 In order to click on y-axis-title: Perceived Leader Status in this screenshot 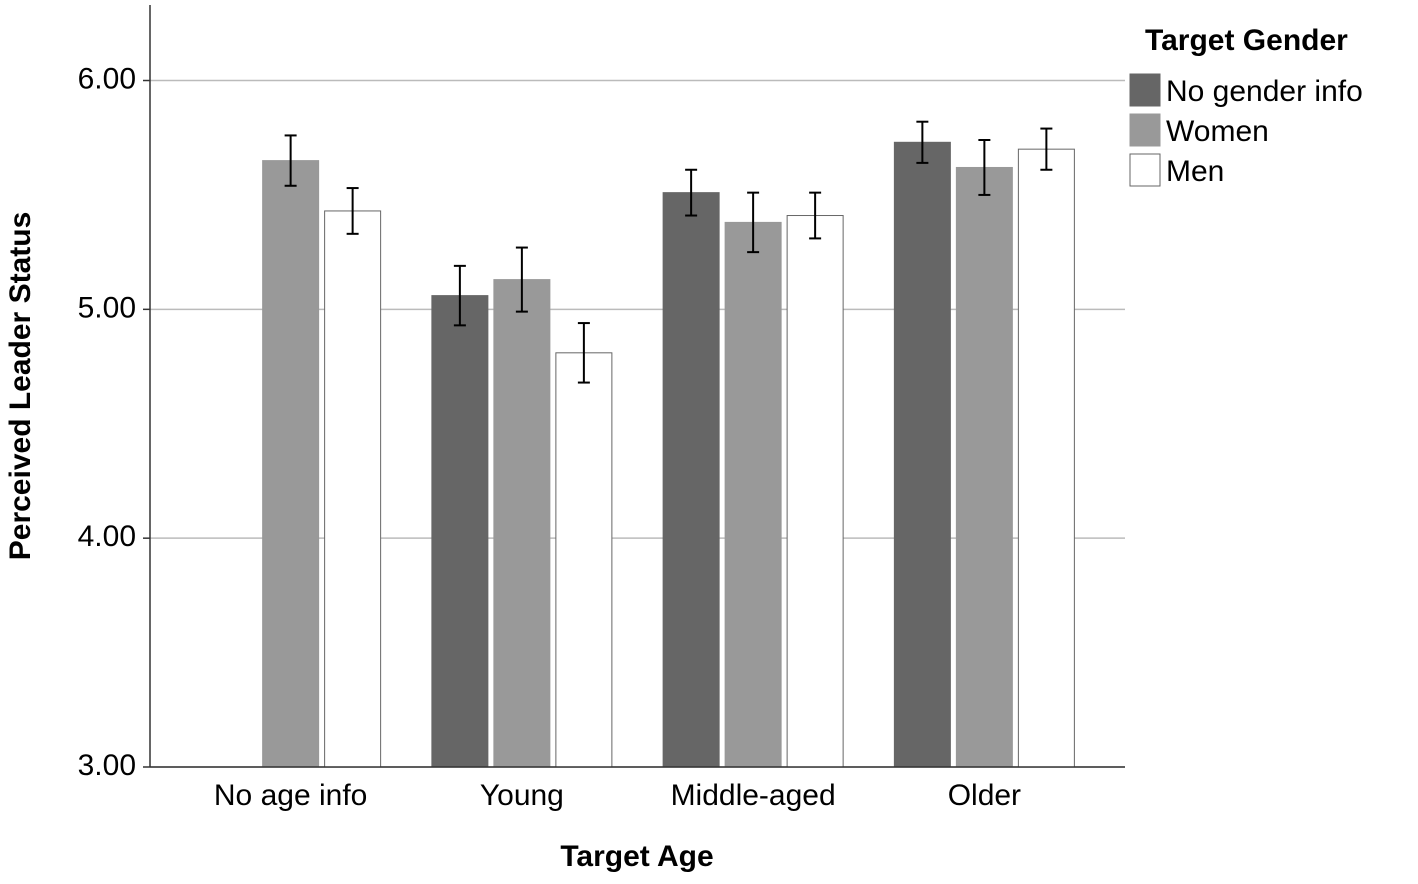, I will do `click(20, 386)`.